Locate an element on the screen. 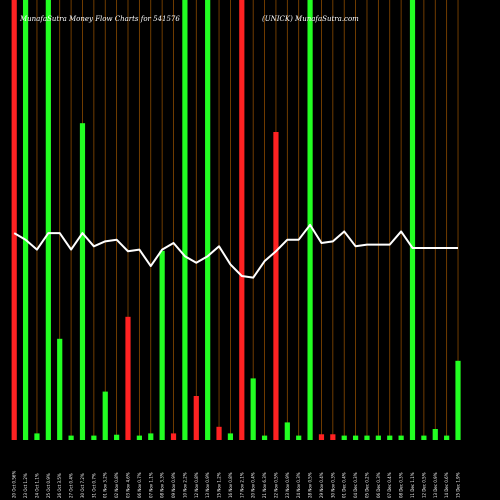 This screenshot has width=500, height=500. x-tick-label: 28 Nov 0.5% is located at coordinates (310, 485).